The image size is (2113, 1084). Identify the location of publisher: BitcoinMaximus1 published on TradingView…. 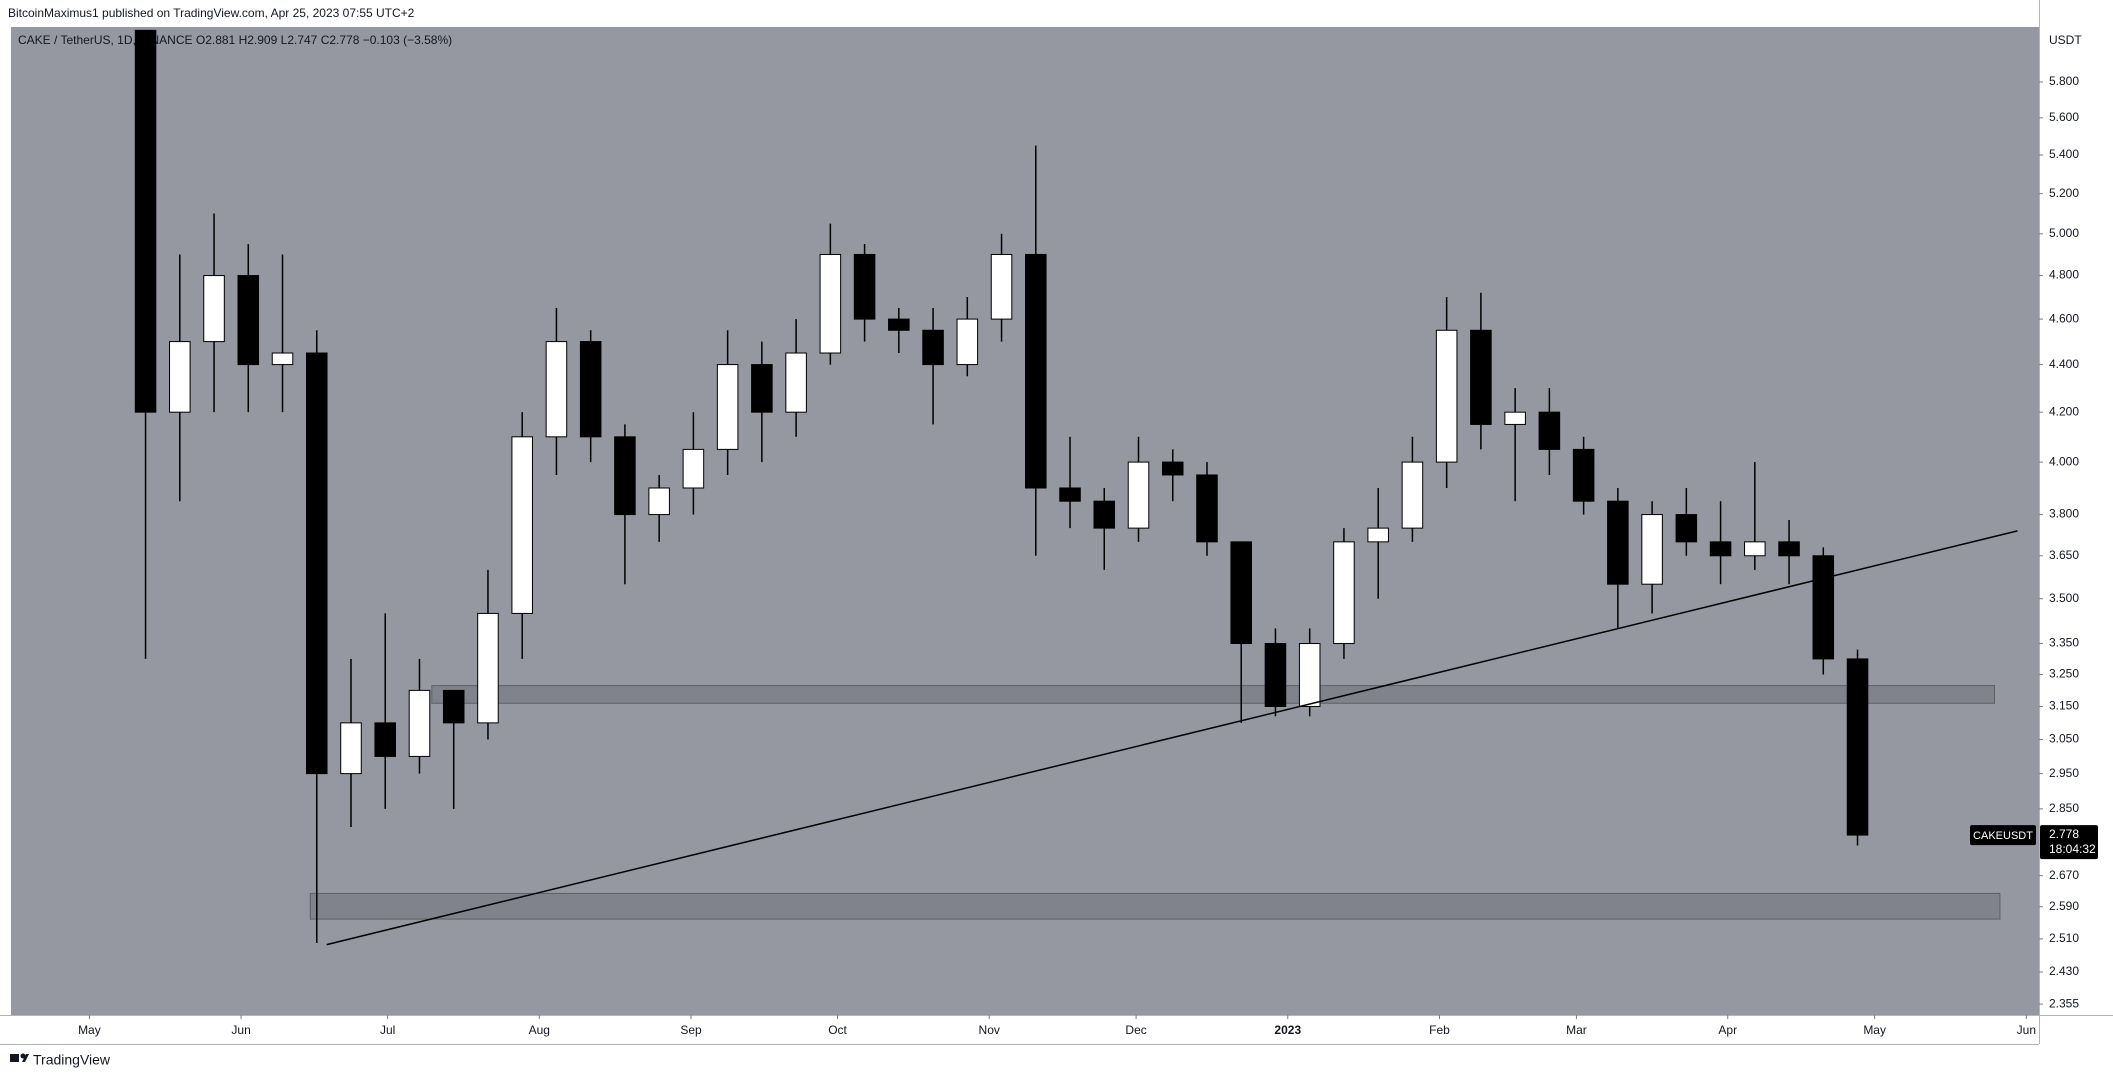
(211, 13).